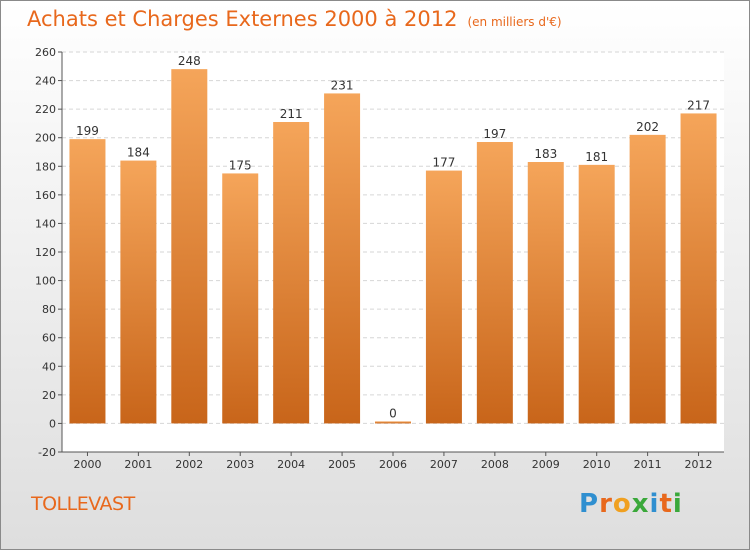 The image size is (750, 550). What do you see at coordinates (87, 281) in the screenshot?
I see `bar-2000` at bounding box center [87, 281].